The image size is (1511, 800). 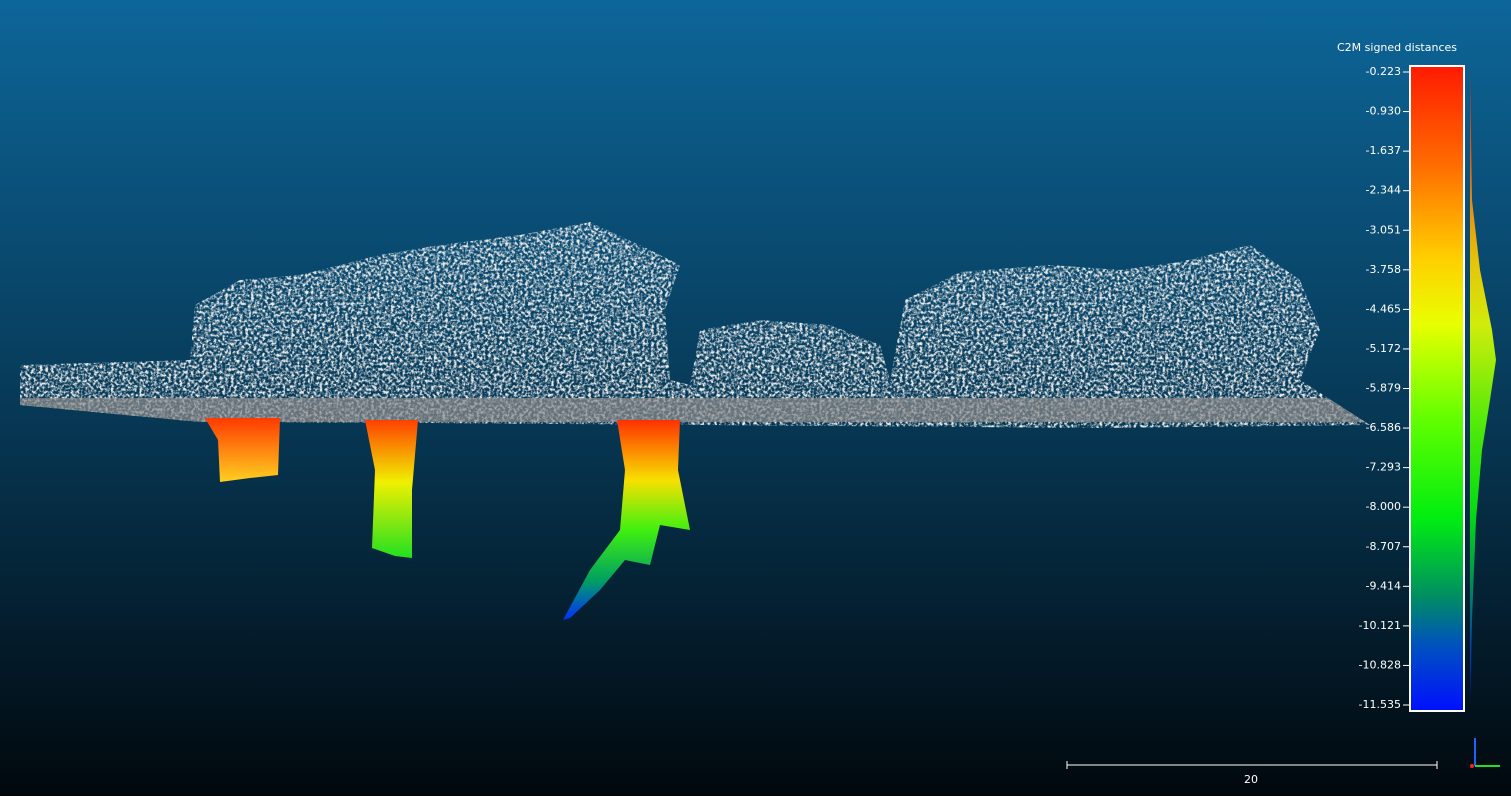 I want to click on colorbar-label: -8.000, so click(x=1383, y=506).